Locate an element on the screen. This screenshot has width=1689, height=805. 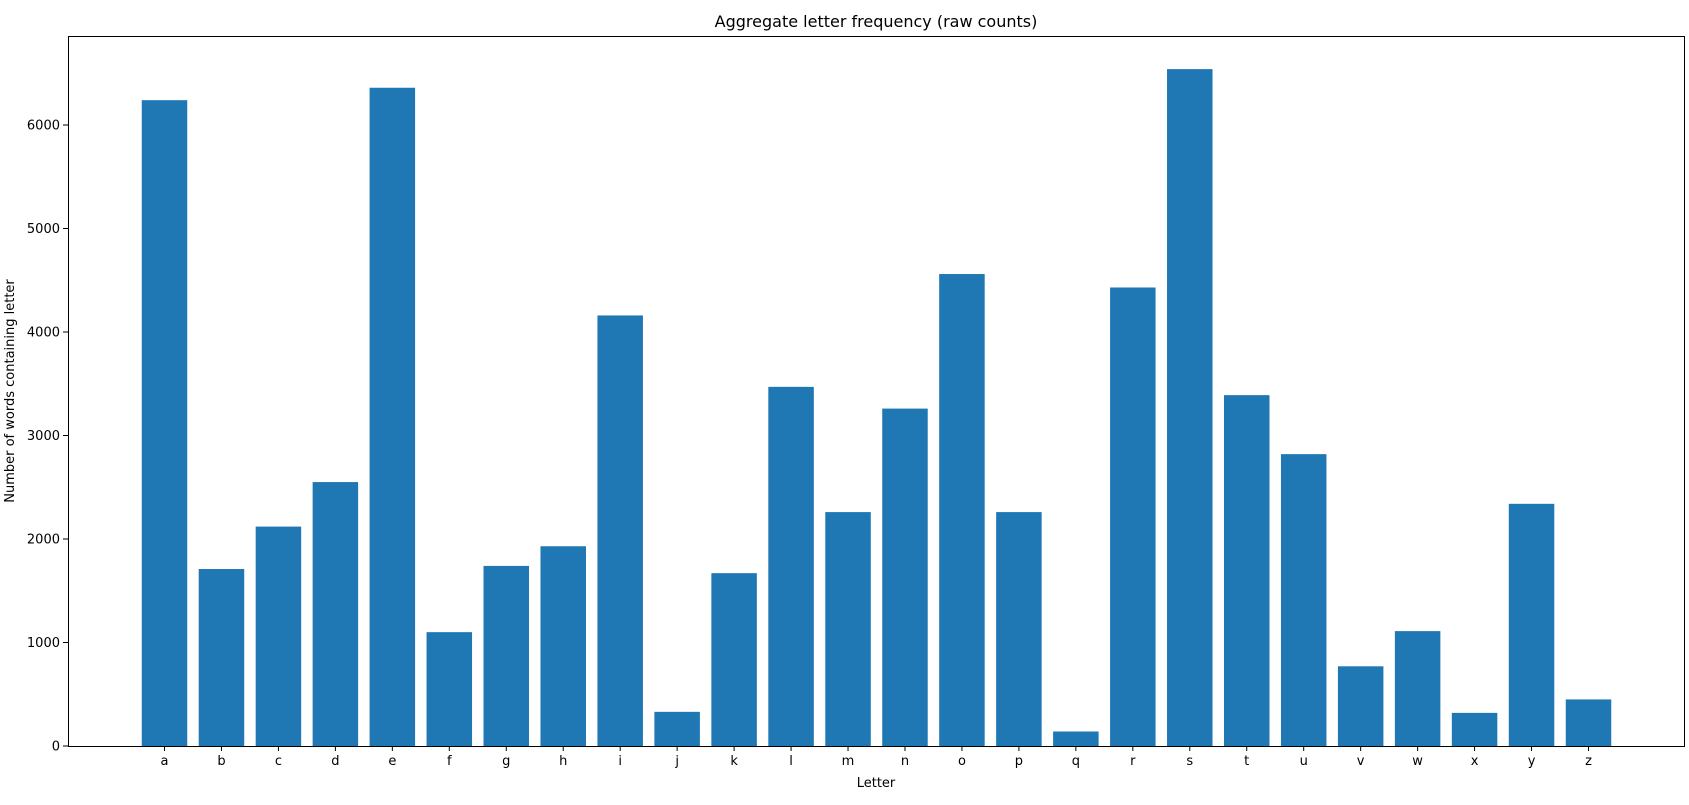
x-tick-label: b is located at coordinates (221, 761).